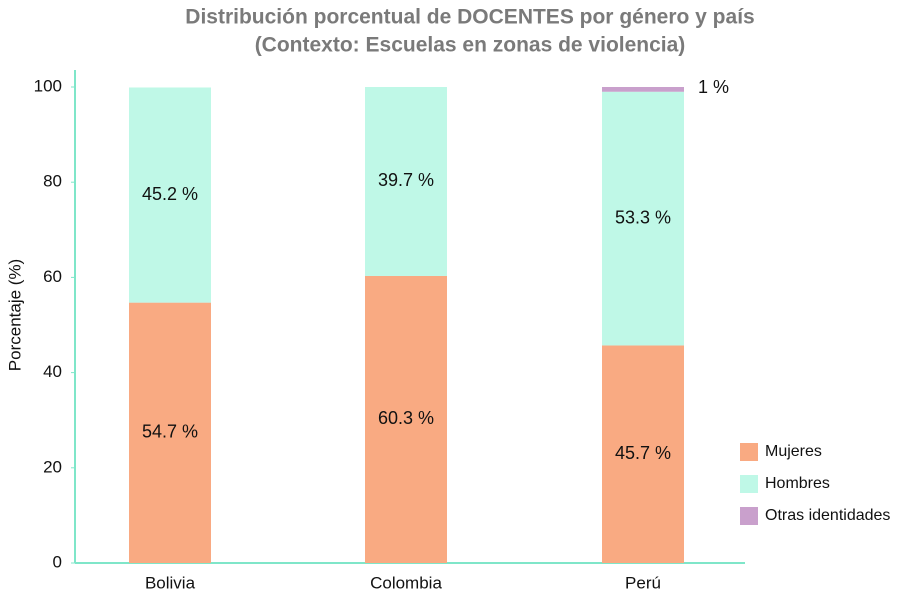  I want to click on data-label: 54.7 %, so click(170, 432).